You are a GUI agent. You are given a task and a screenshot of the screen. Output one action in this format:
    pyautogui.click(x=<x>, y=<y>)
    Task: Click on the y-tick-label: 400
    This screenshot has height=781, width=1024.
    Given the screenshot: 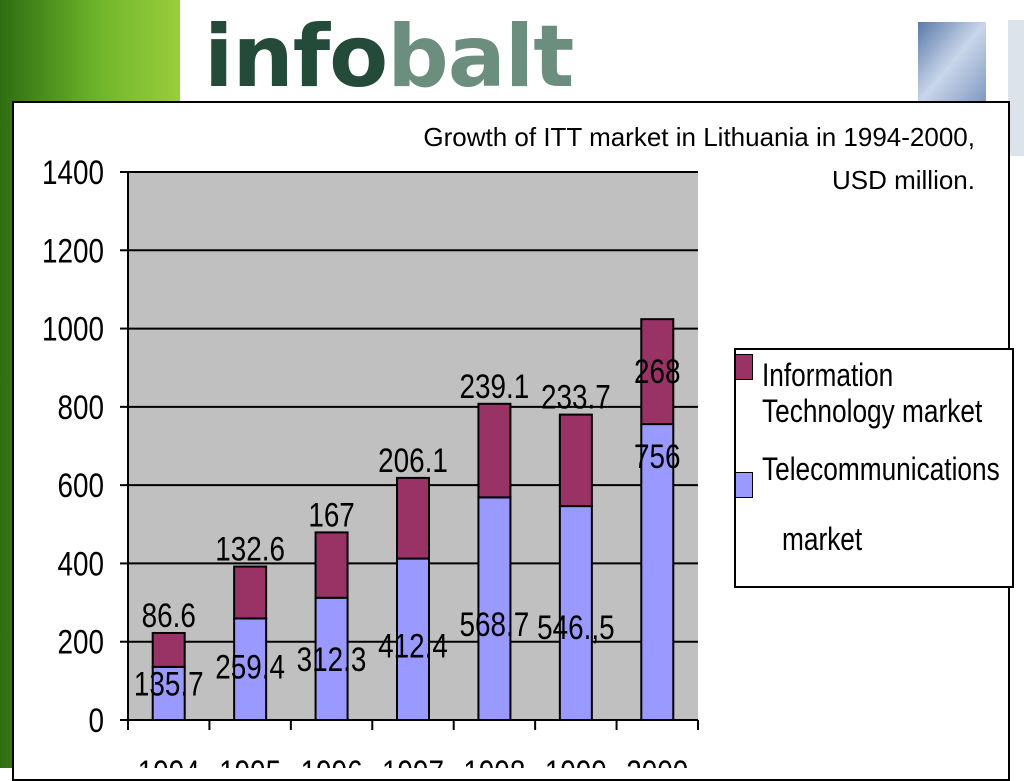 What is the action you would take?
    pyautogui.click(x=80, y=564)
    